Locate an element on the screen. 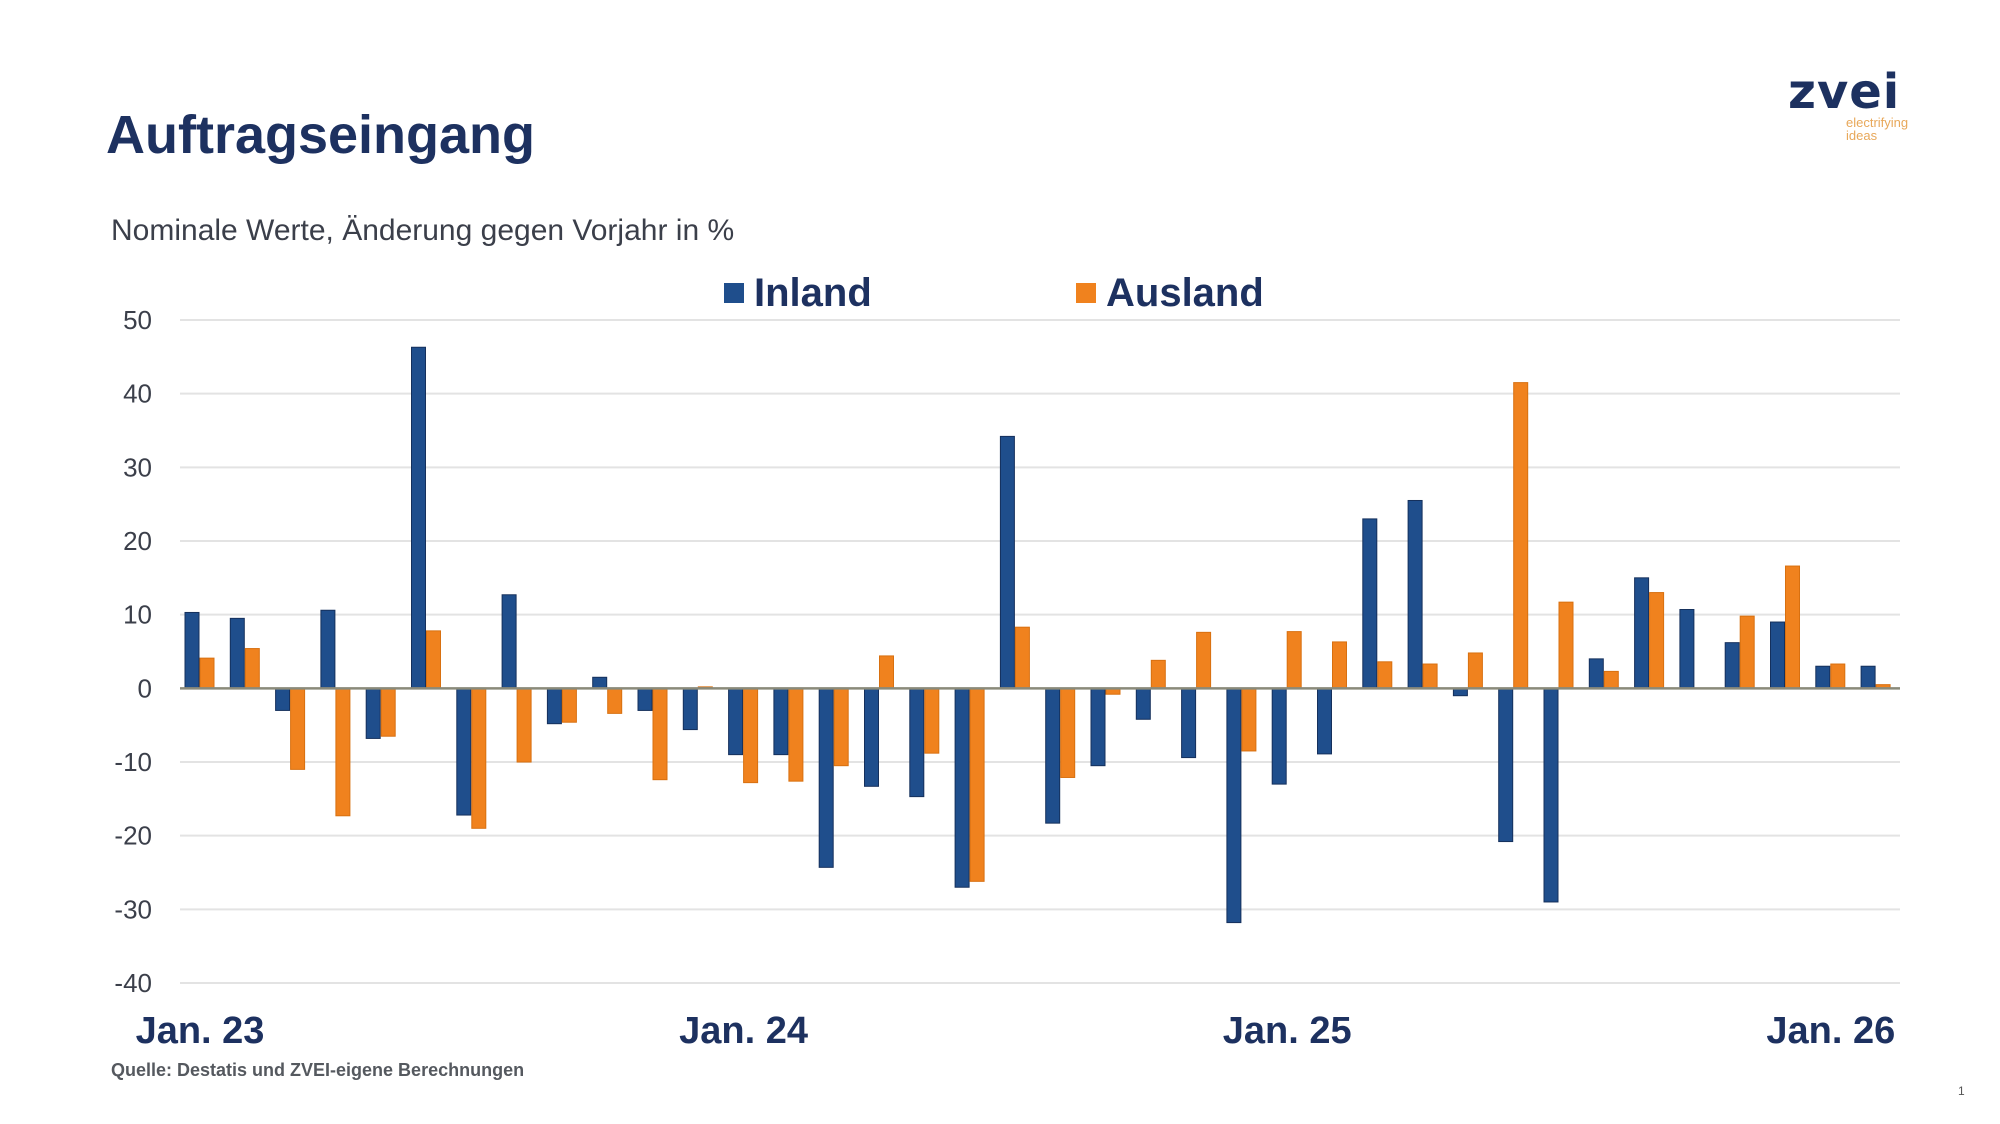 Image resolution: width=2000 pixels, height=1124 pixels. zvei-logo: zvei electrifying ideas is located at coordinates (1868, 109).